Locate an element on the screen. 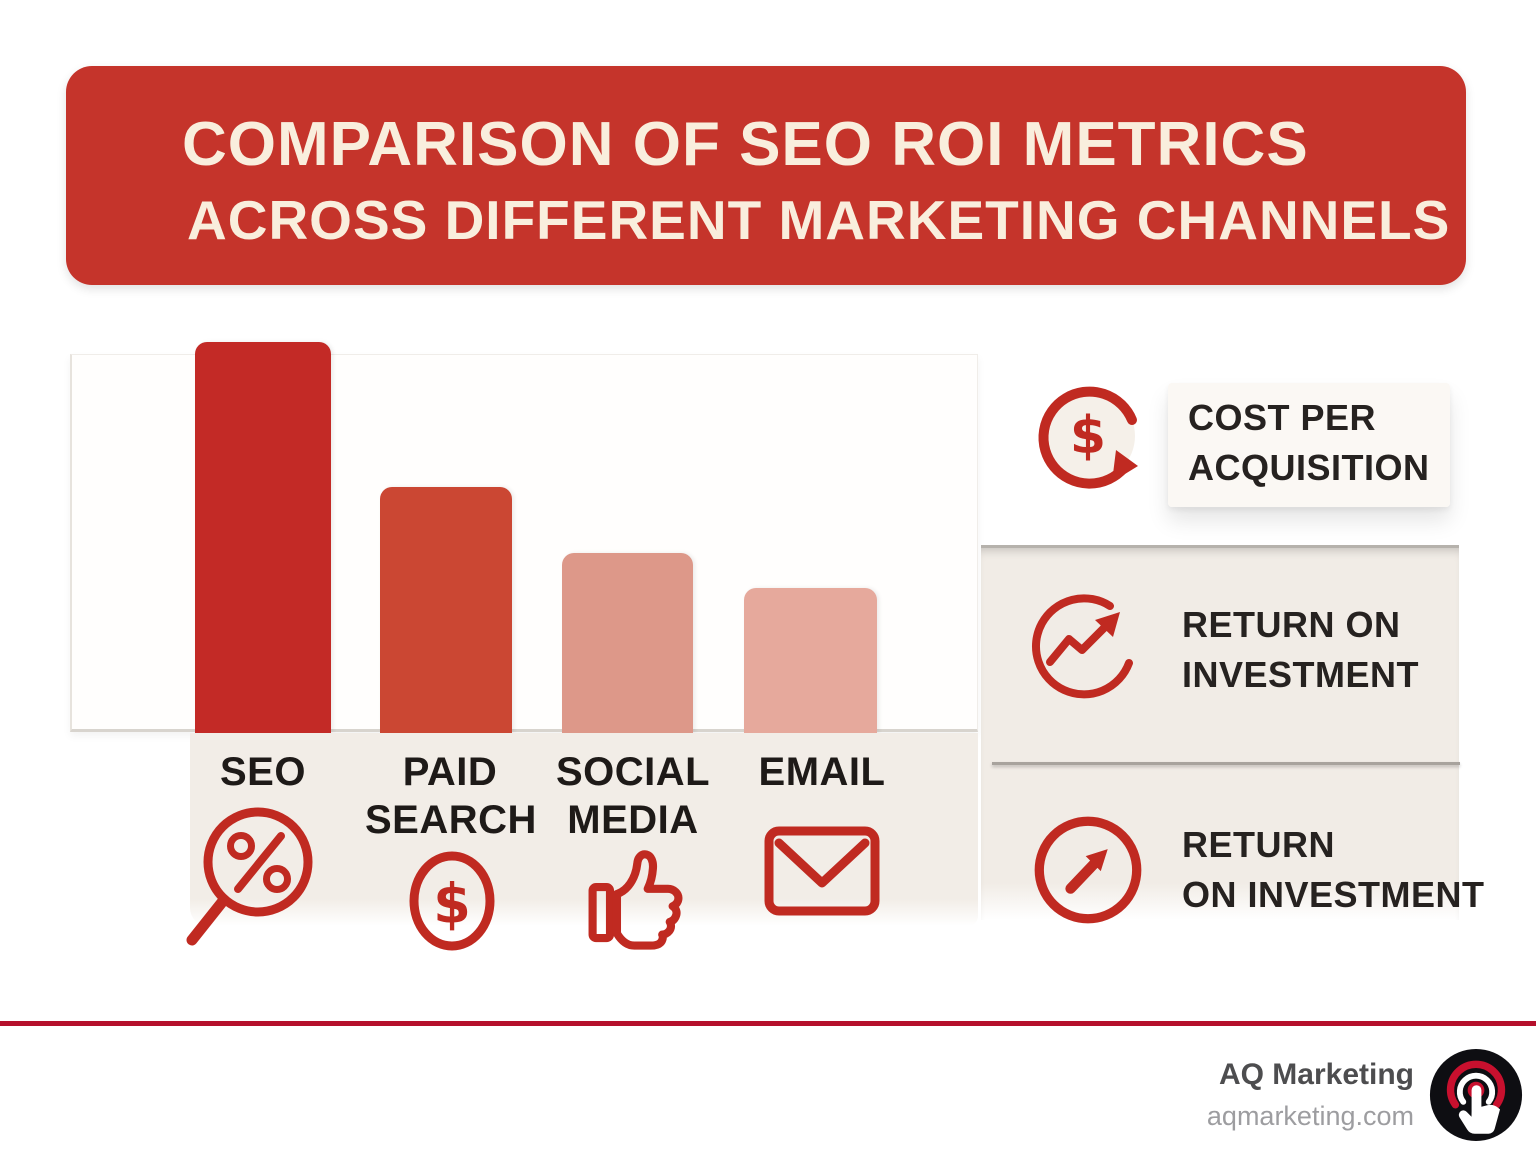  bar-email is located at coordinates (810, 660).